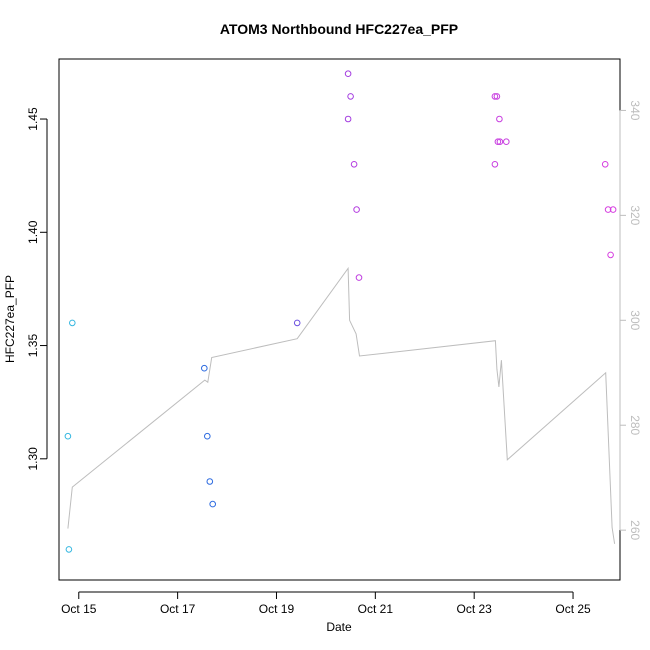 The image size is (650, 650). I want to click on y2-axis: 260 280 300 320 340, so click(630, 320).